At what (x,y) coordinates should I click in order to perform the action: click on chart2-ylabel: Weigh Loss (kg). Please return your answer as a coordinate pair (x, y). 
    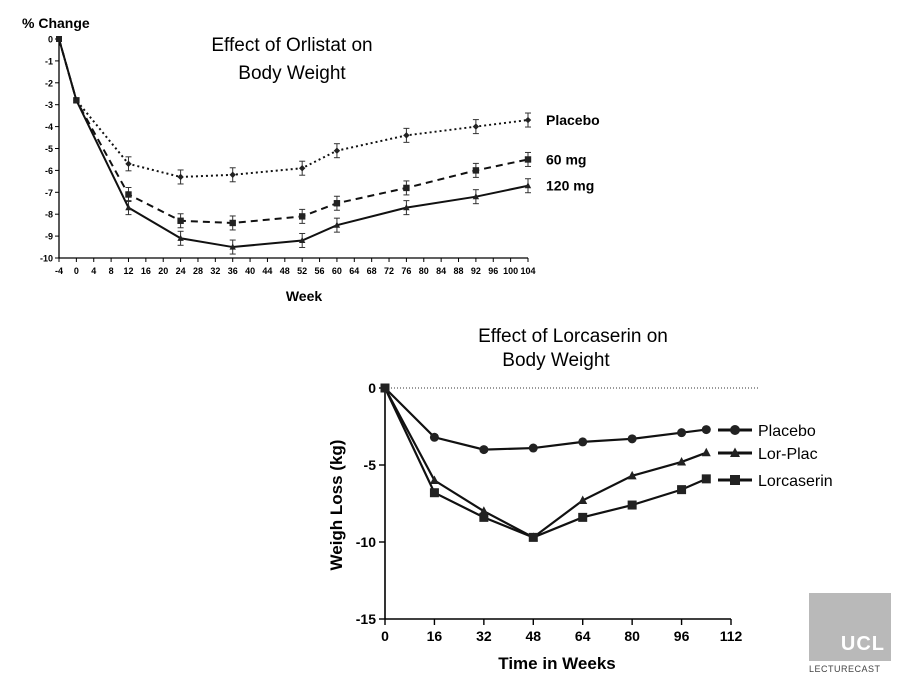
    Looking at the image, I should click on (336, 505).